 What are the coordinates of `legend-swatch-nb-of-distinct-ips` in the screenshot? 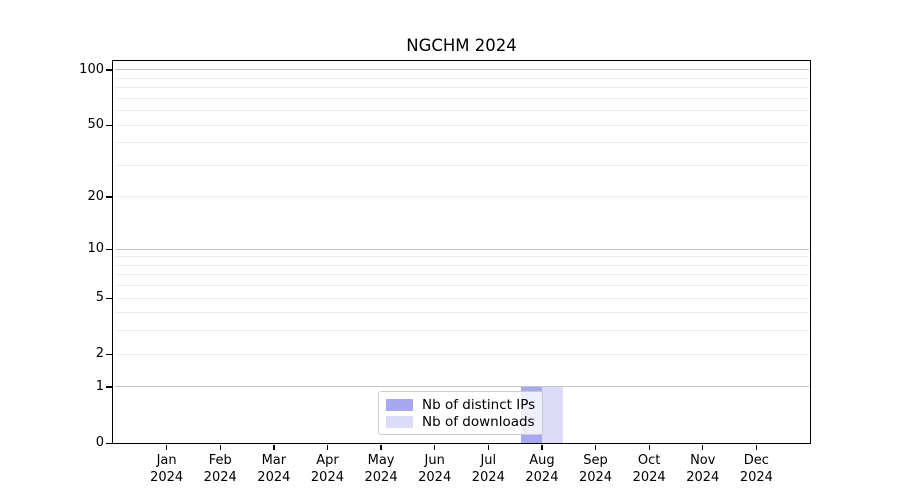 It's located at (399, 404).